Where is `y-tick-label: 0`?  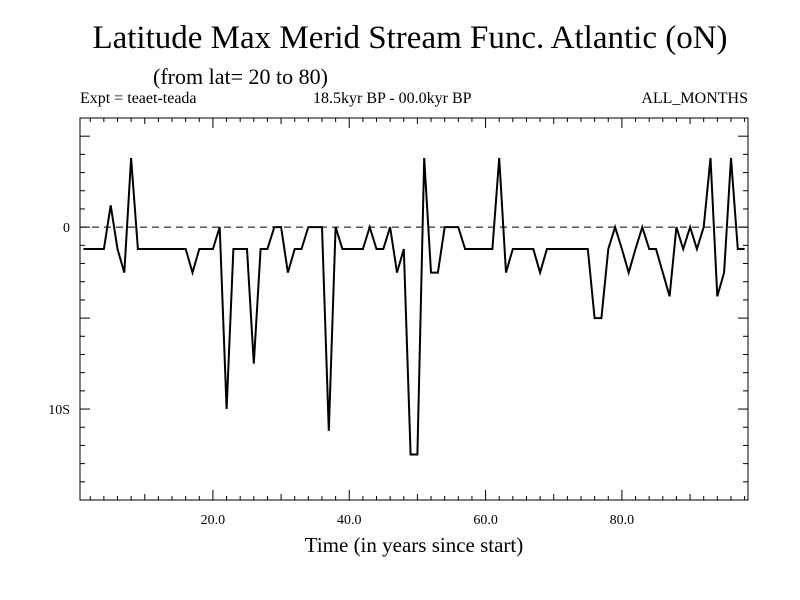 y-tick-label: 0 is located at coordinates (66, 228).